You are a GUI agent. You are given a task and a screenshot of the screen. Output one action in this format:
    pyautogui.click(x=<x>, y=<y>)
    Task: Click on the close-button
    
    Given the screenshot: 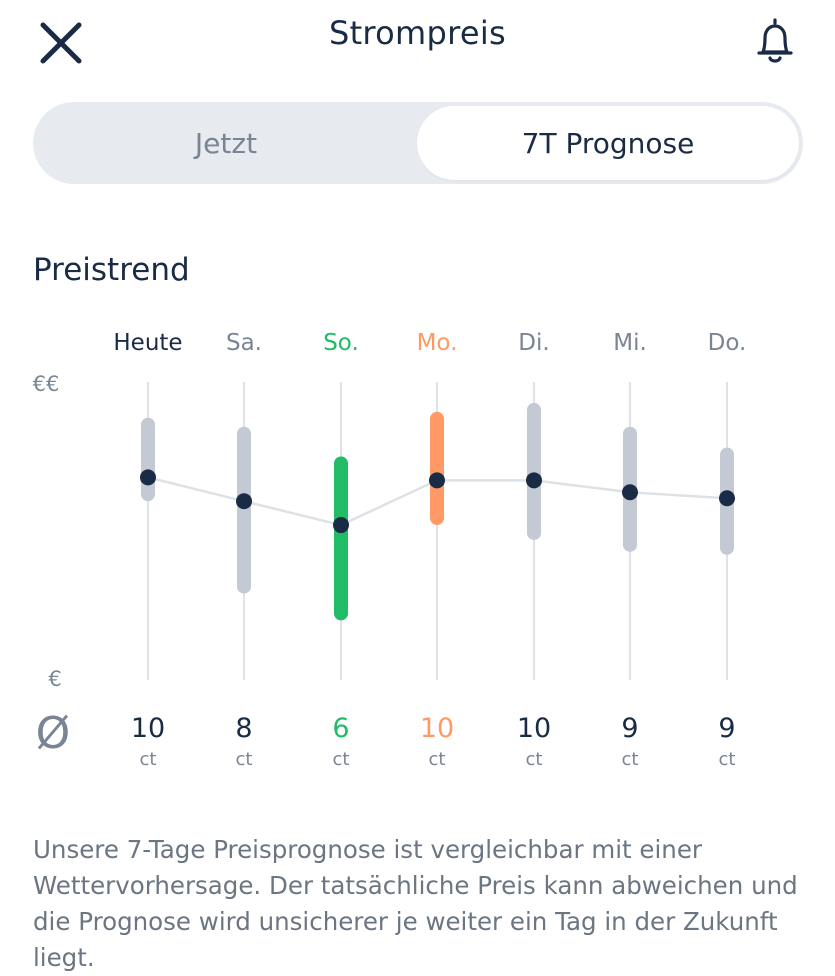 What is the action you would take?
    pyautogui.click(x=61, y=43)
    